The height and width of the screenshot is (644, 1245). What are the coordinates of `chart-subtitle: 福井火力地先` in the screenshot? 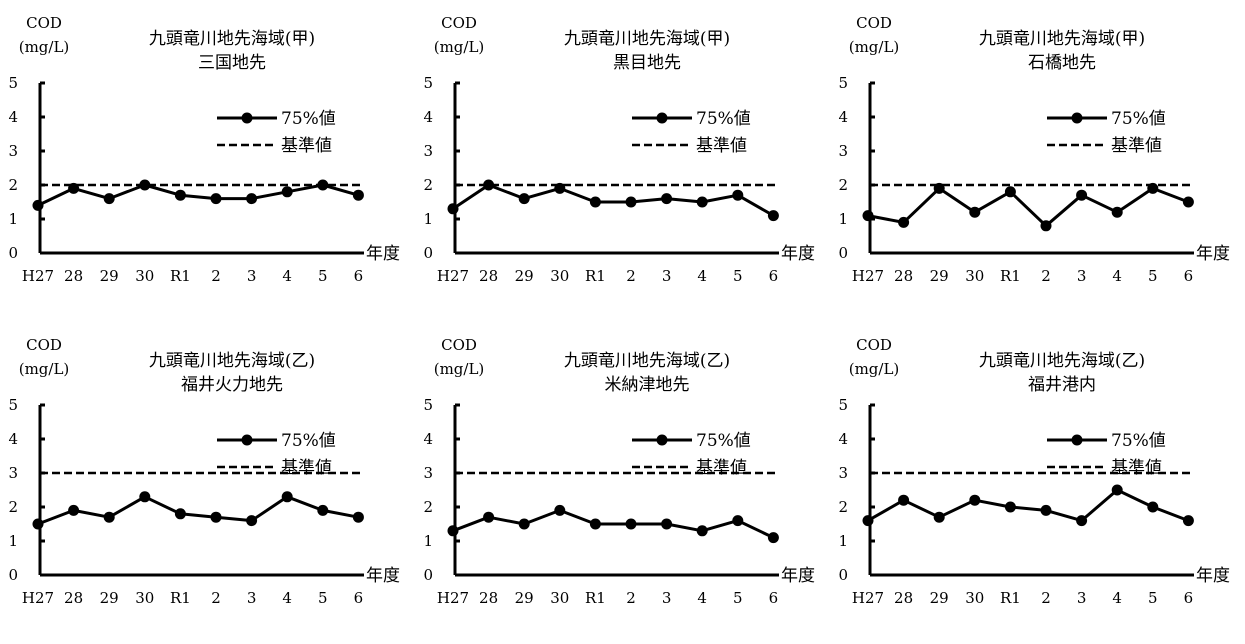 It's located at (232, 385).